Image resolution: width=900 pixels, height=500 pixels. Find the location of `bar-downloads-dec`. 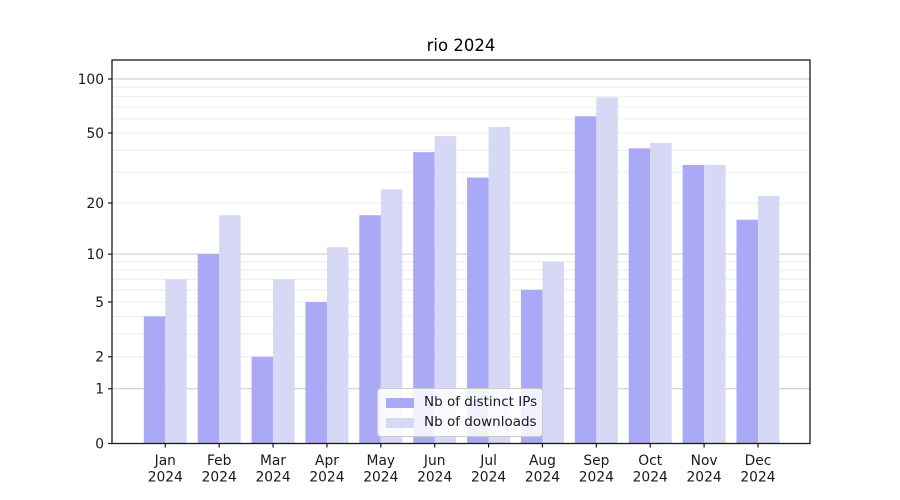

bar-downloads-dec is located at coordinates (768, 319).